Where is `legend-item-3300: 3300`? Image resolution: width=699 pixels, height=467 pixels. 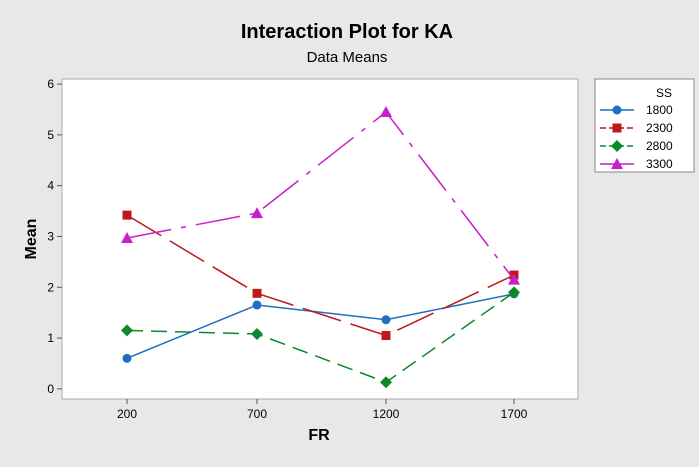 legend-item-3300: 3300 is located at coordinates (636, 164).